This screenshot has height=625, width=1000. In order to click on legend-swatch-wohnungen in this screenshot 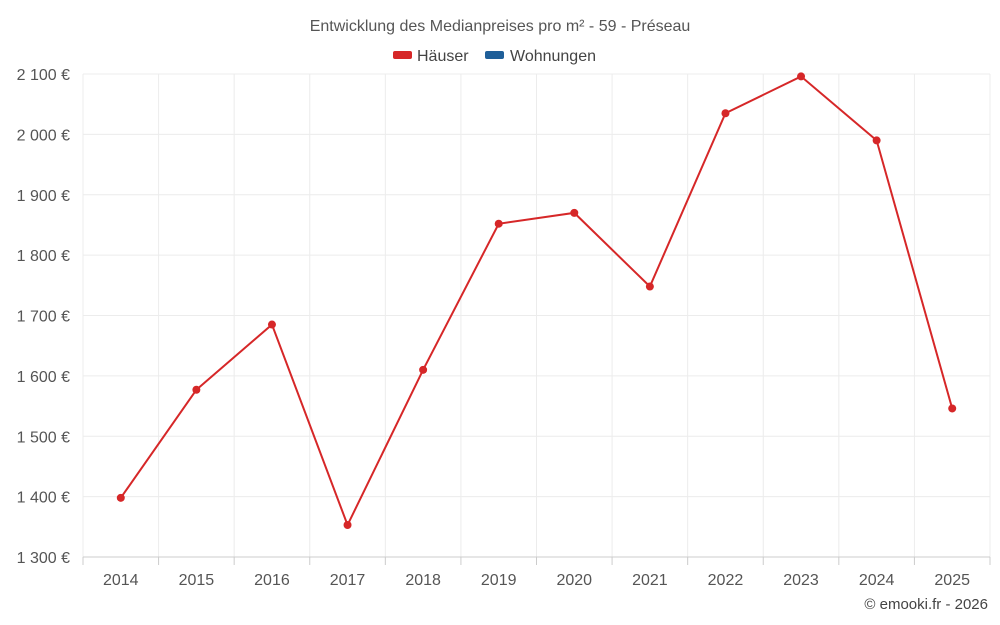, I will do `click(494, 55)`.